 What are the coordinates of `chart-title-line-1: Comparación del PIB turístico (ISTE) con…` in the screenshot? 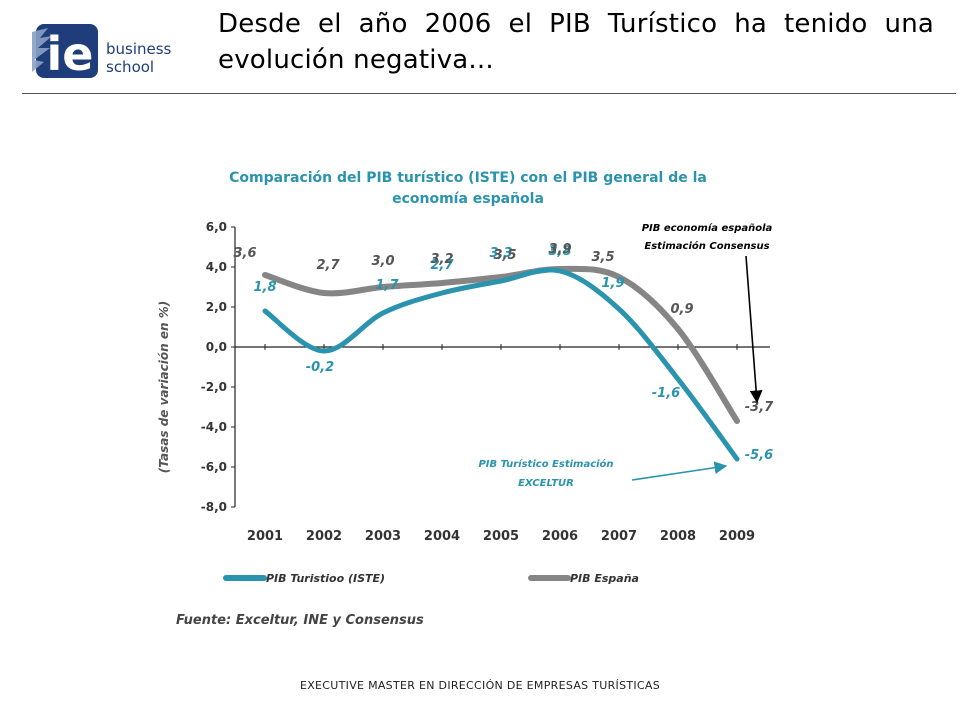 It's located at (468, 178).